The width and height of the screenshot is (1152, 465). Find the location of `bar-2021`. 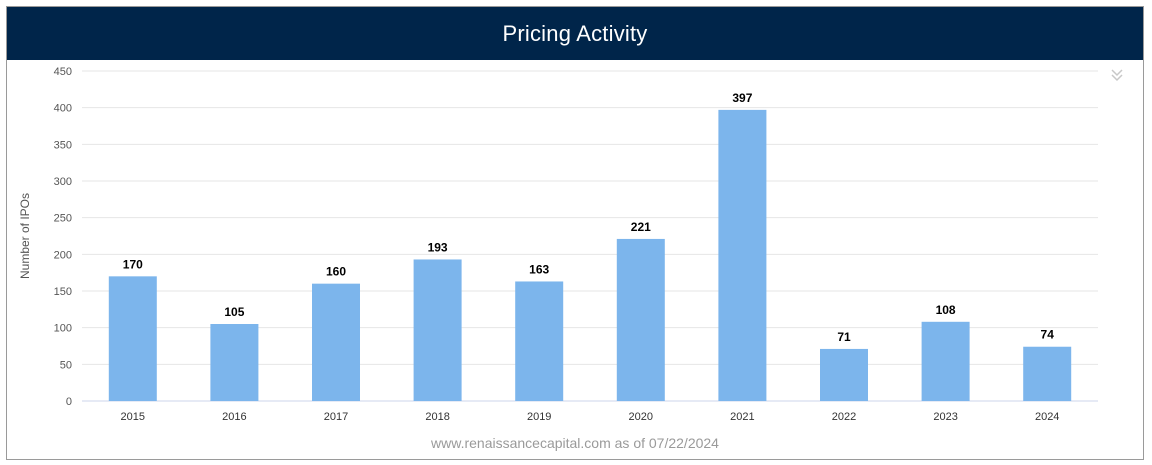

bar-2021 is located at coordinates (742, 255).